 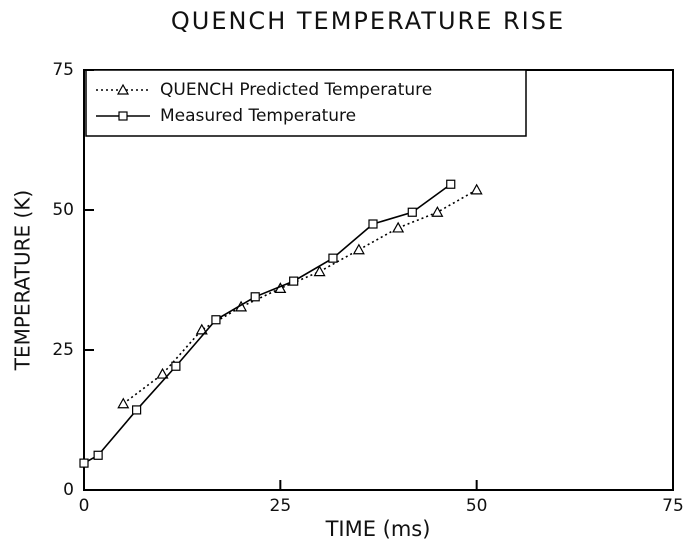 What do you see at coordinates (63, 210) in the screenshot?
I see `y-tick-label: 50` at bounding box center [63, 210].